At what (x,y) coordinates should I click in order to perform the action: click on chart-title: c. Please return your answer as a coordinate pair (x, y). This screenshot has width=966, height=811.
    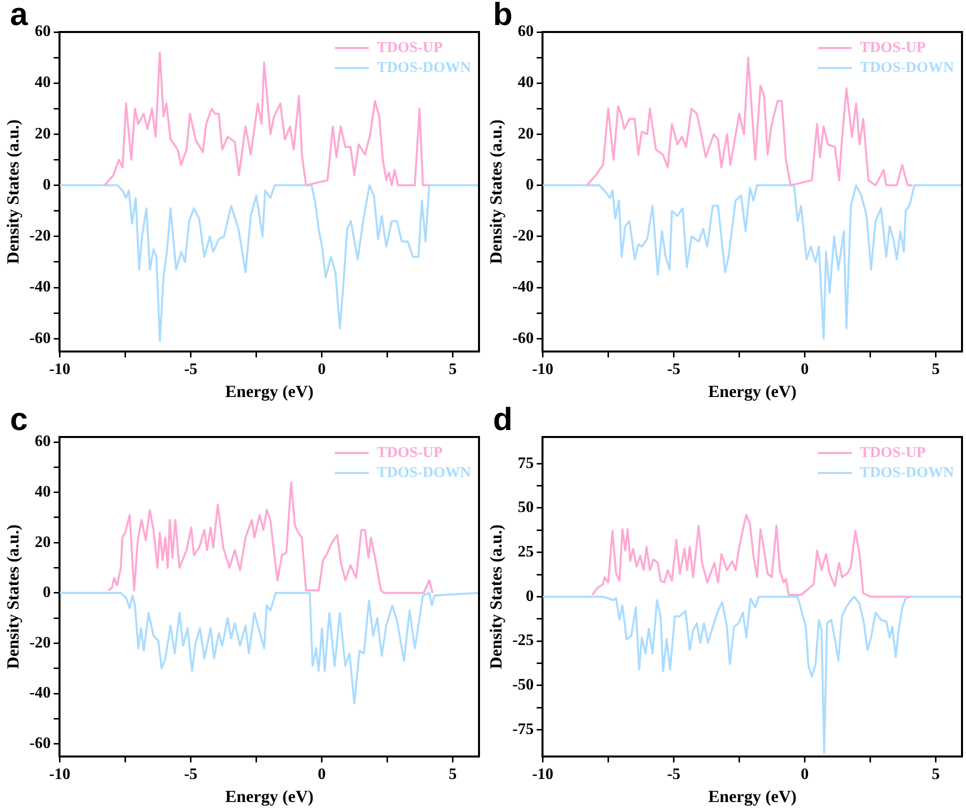
    Looking at the image, I should click on (19, 419).